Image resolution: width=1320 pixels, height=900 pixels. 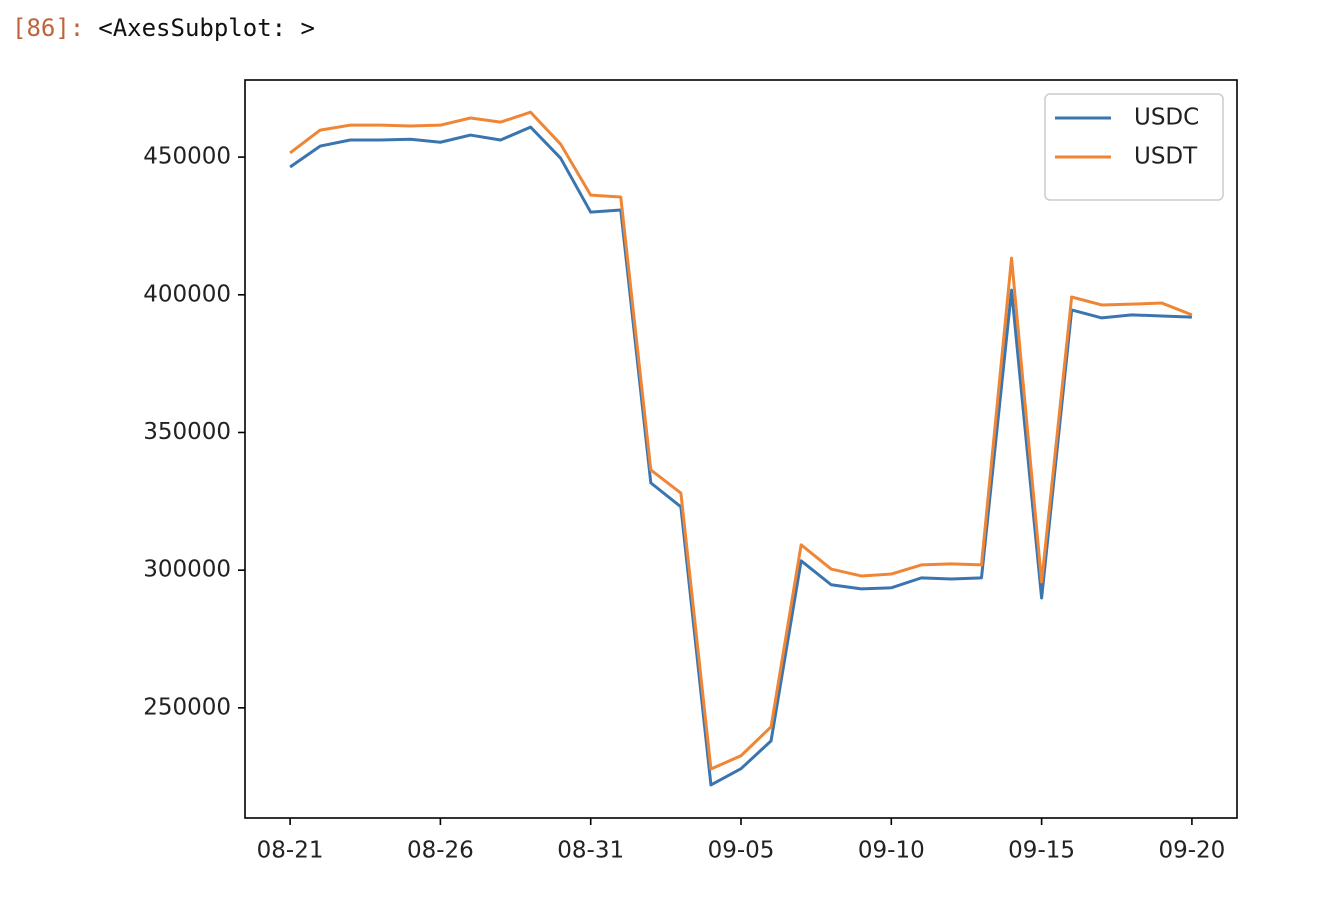 What do you see at coordinates (1041, 851) in the screenshot?
I see `x-tick-label: 09-15` at bounding box center [1041, 851].